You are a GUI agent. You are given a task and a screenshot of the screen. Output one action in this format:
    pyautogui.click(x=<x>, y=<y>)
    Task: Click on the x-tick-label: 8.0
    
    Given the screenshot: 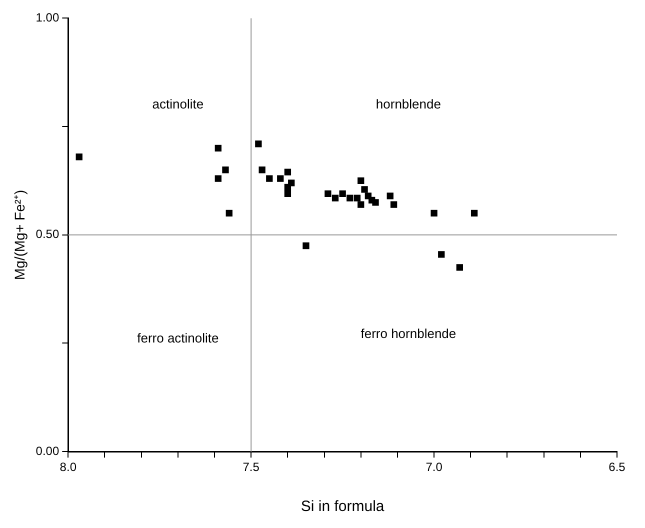 What is the action you would take?
    pyautogui.click(x=68, y=467)
    